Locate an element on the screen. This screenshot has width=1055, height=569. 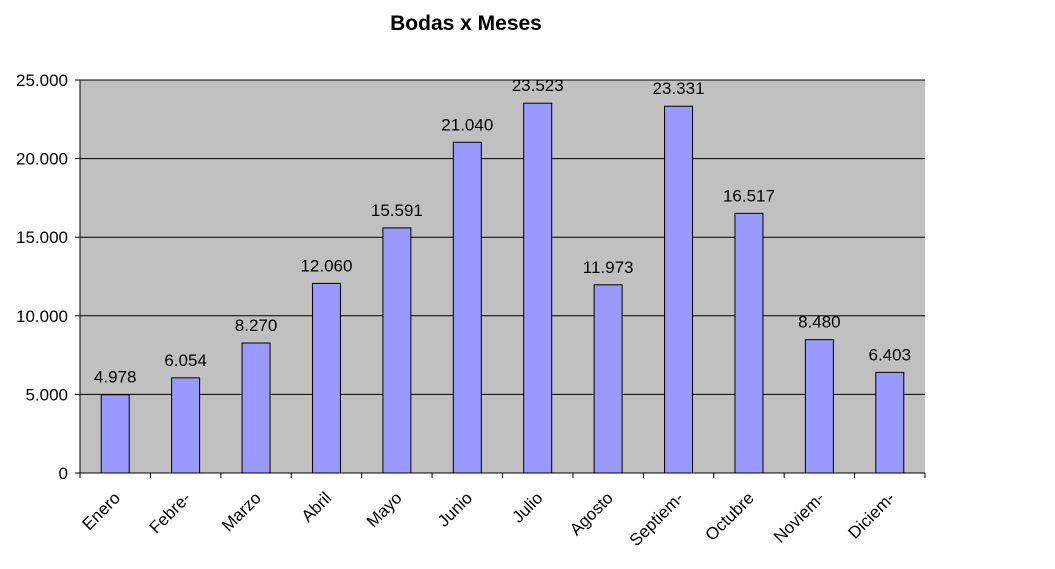
x-tick-label: Febre- is located at coordinates (170, 512).